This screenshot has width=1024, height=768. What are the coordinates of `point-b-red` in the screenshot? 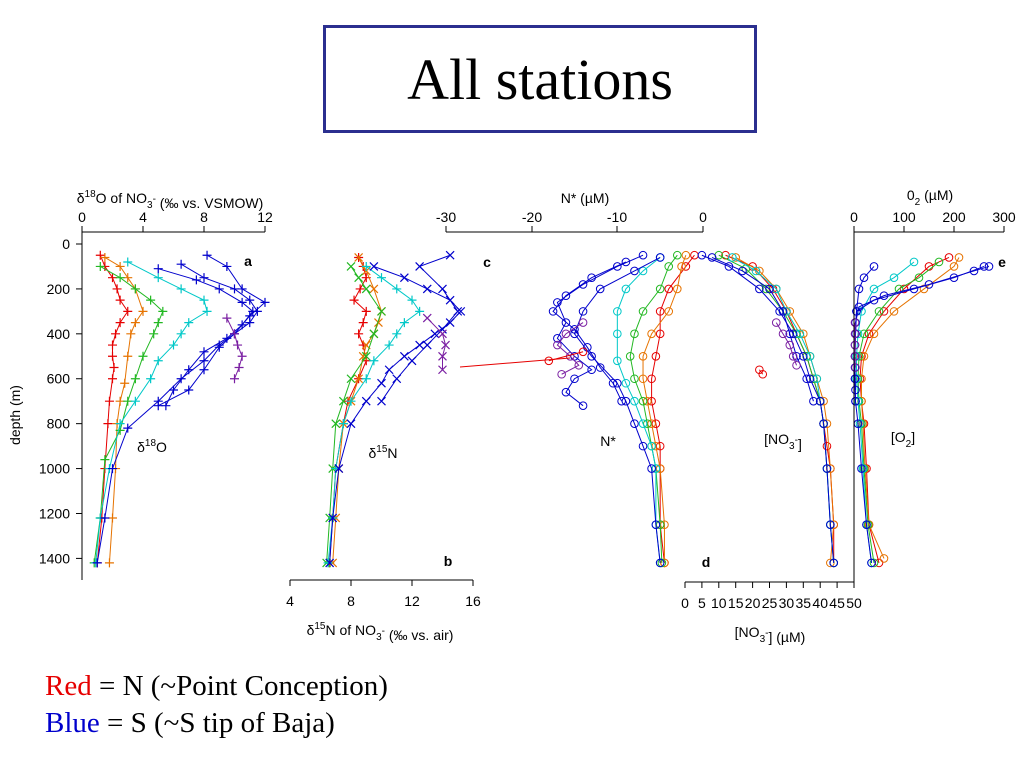 It's located at (354, 300).